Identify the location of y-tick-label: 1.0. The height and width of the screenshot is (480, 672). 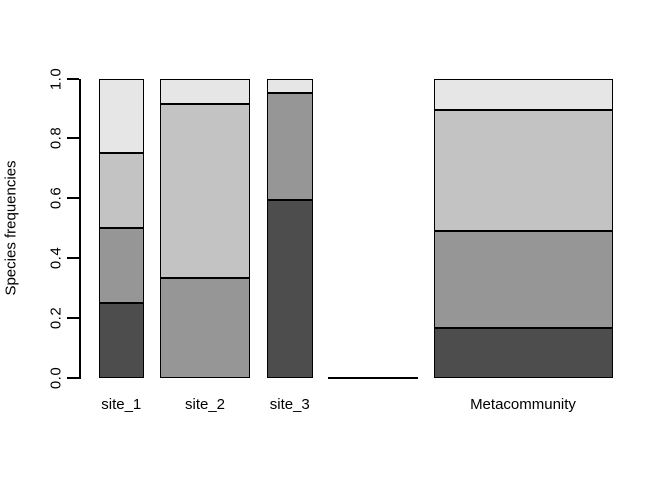
(56, 78).